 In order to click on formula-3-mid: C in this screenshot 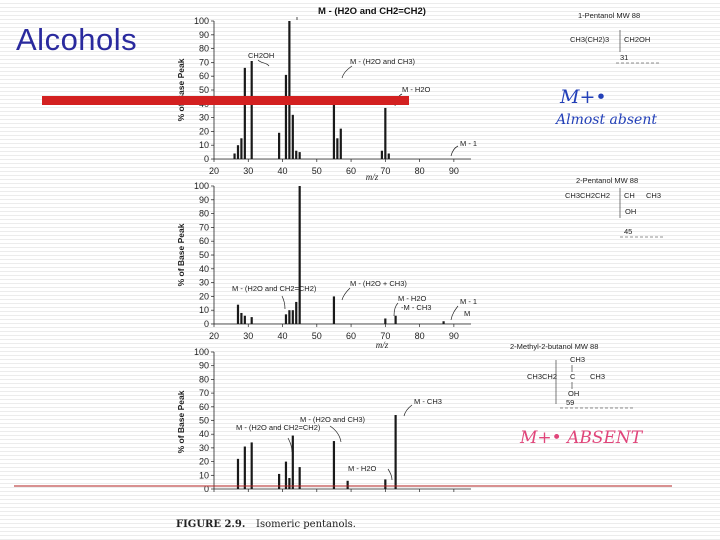, I will do `click(573, 376)`.